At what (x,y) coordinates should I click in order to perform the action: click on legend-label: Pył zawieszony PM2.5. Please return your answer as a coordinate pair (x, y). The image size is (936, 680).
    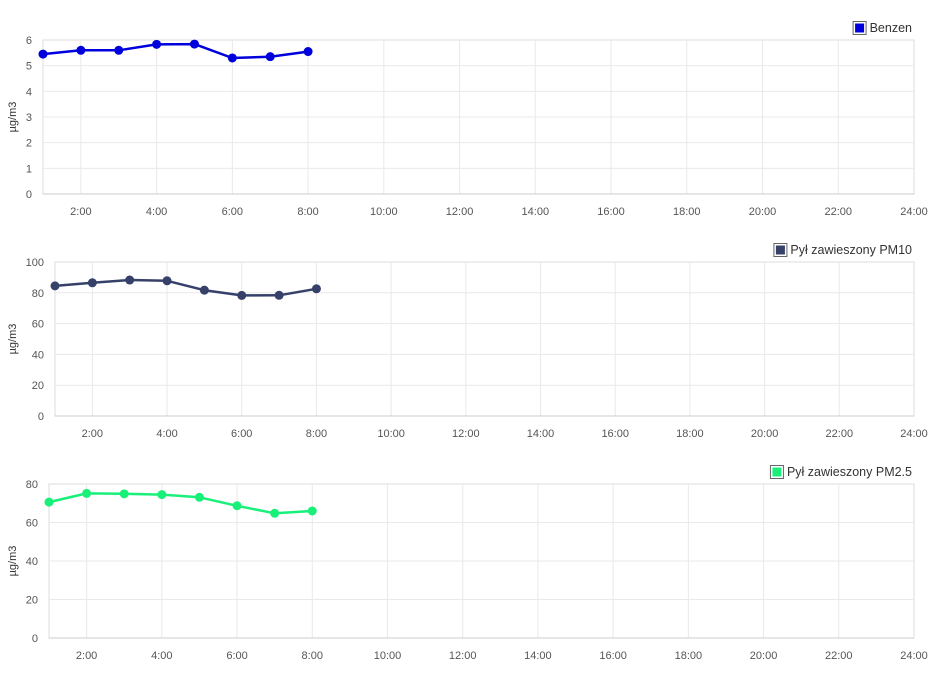
    Looking at the image, I should click on (849, 472).